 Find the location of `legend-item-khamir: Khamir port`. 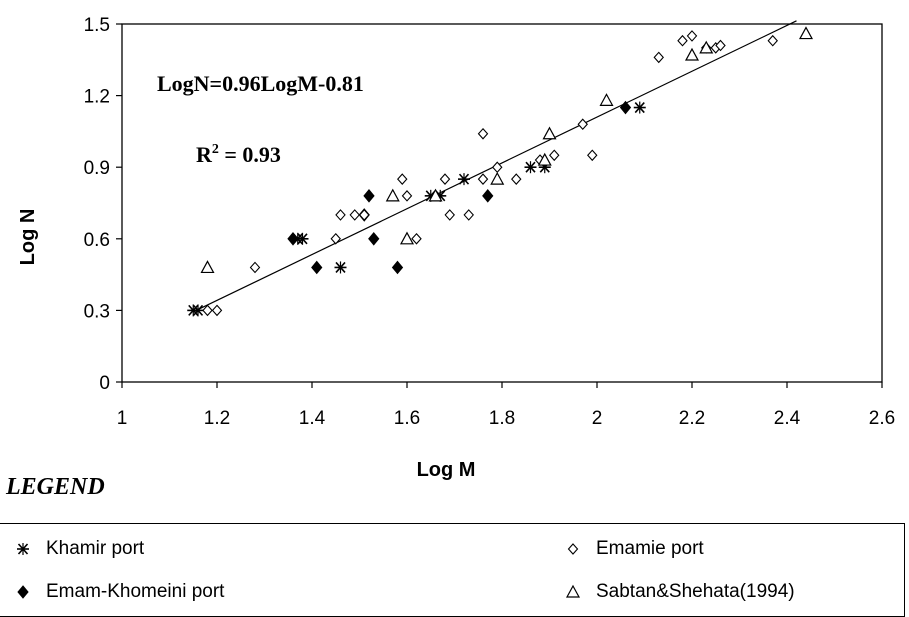

legend-item-khamir: Khamir port is located at coordinates (78, 549).